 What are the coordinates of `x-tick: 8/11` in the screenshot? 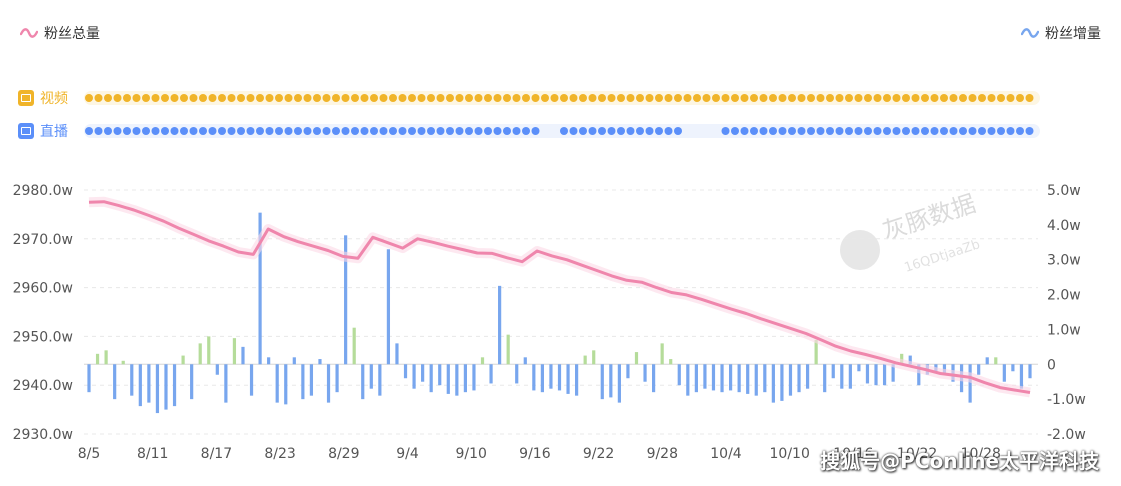 It's located at (152, 454).